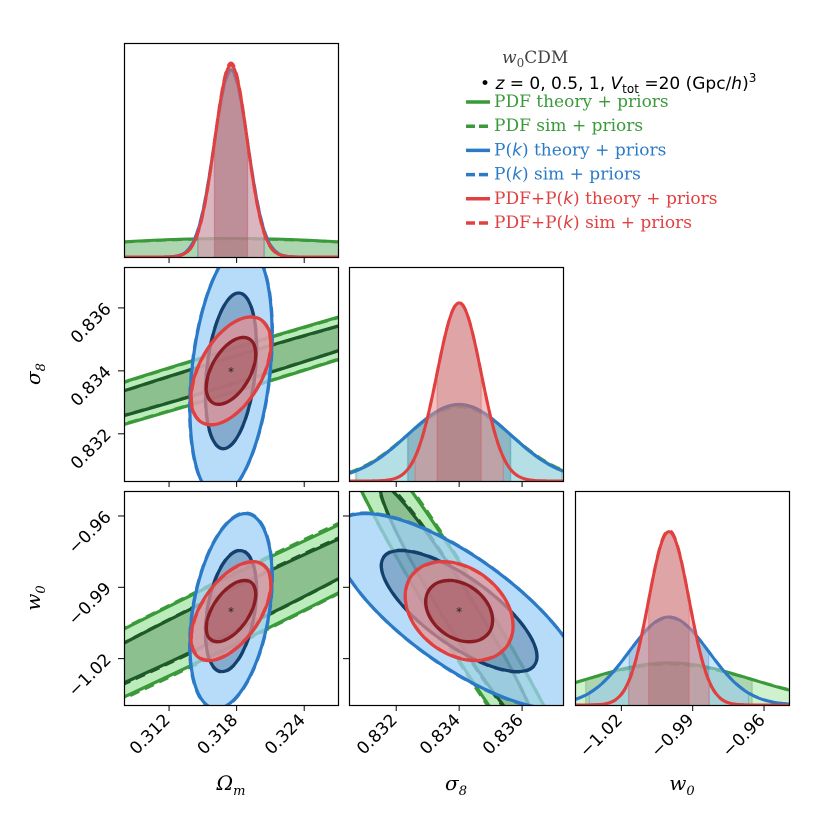 The height and width of the screenshot is (830, 830). I want to click on panel-1d-s8, so click(456, 390).